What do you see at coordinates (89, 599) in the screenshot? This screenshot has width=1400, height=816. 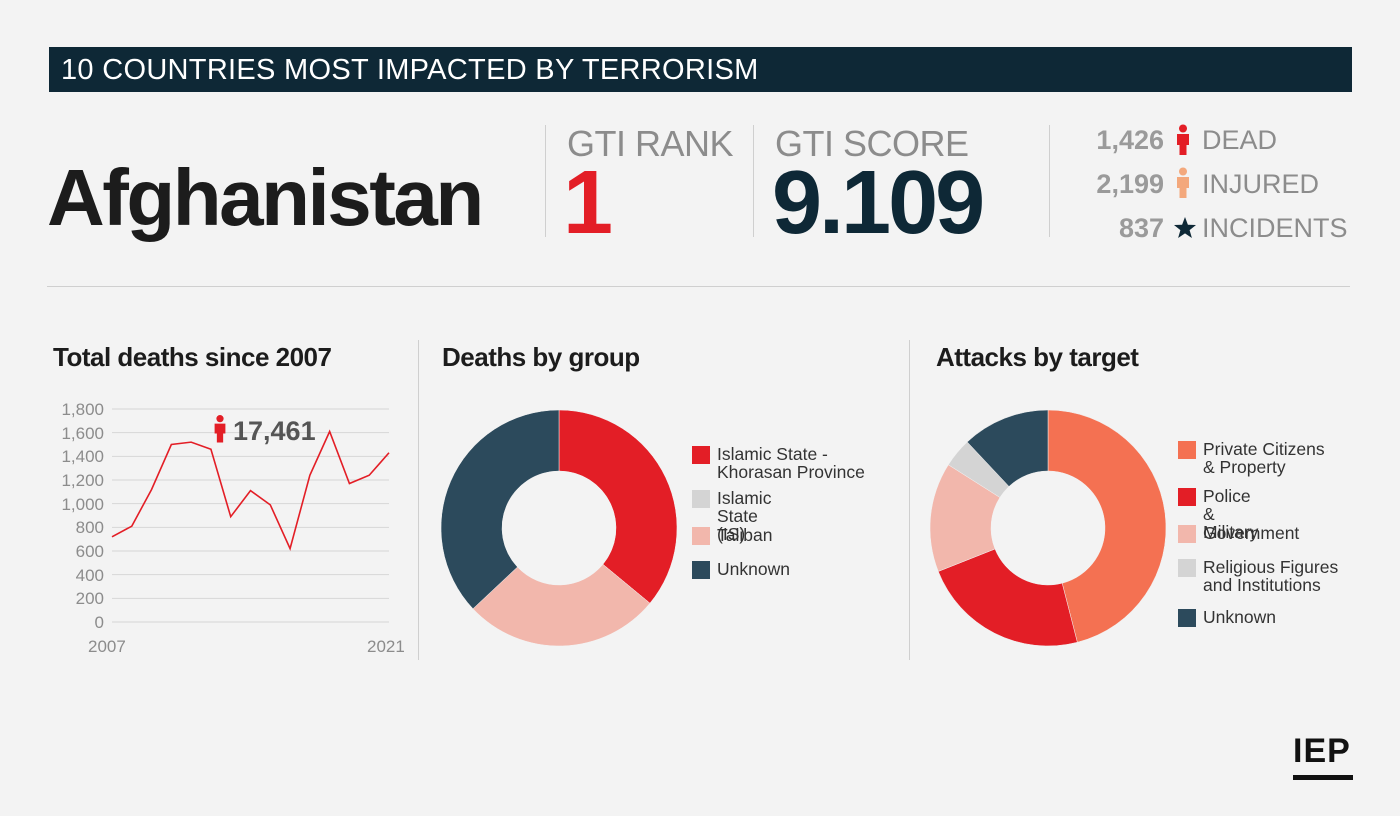 I see `y-tick-label: 200` at bounding box center [89, 599].